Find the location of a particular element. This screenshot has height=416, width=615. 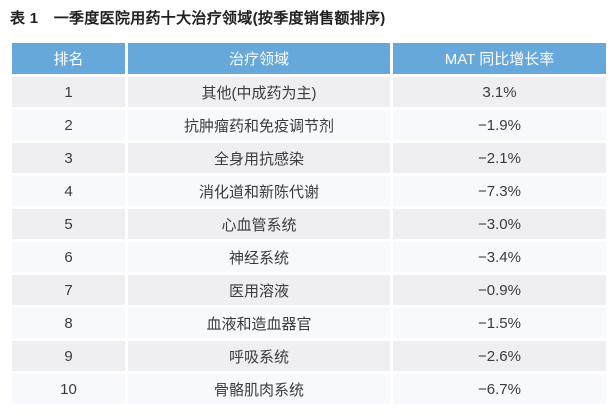

area-cell: 呼吸系统 is located at coordinates (259, 356).